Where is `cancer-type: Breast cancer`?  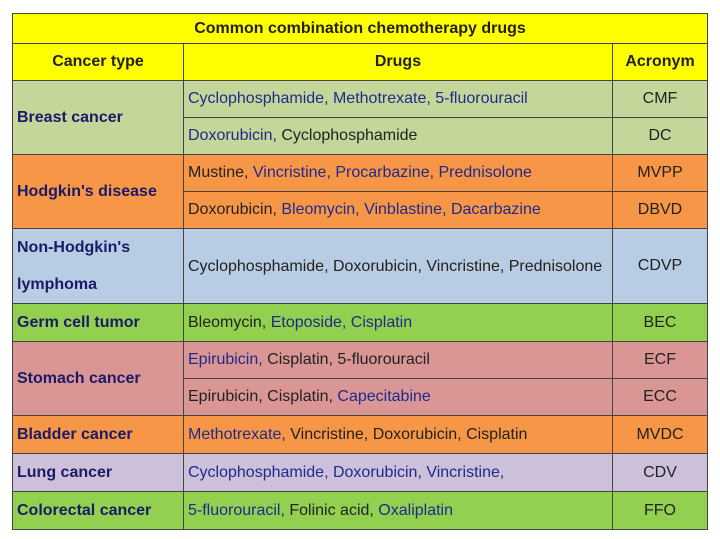
cancer-type: Breast cancer is located at coordinates (98, 117).